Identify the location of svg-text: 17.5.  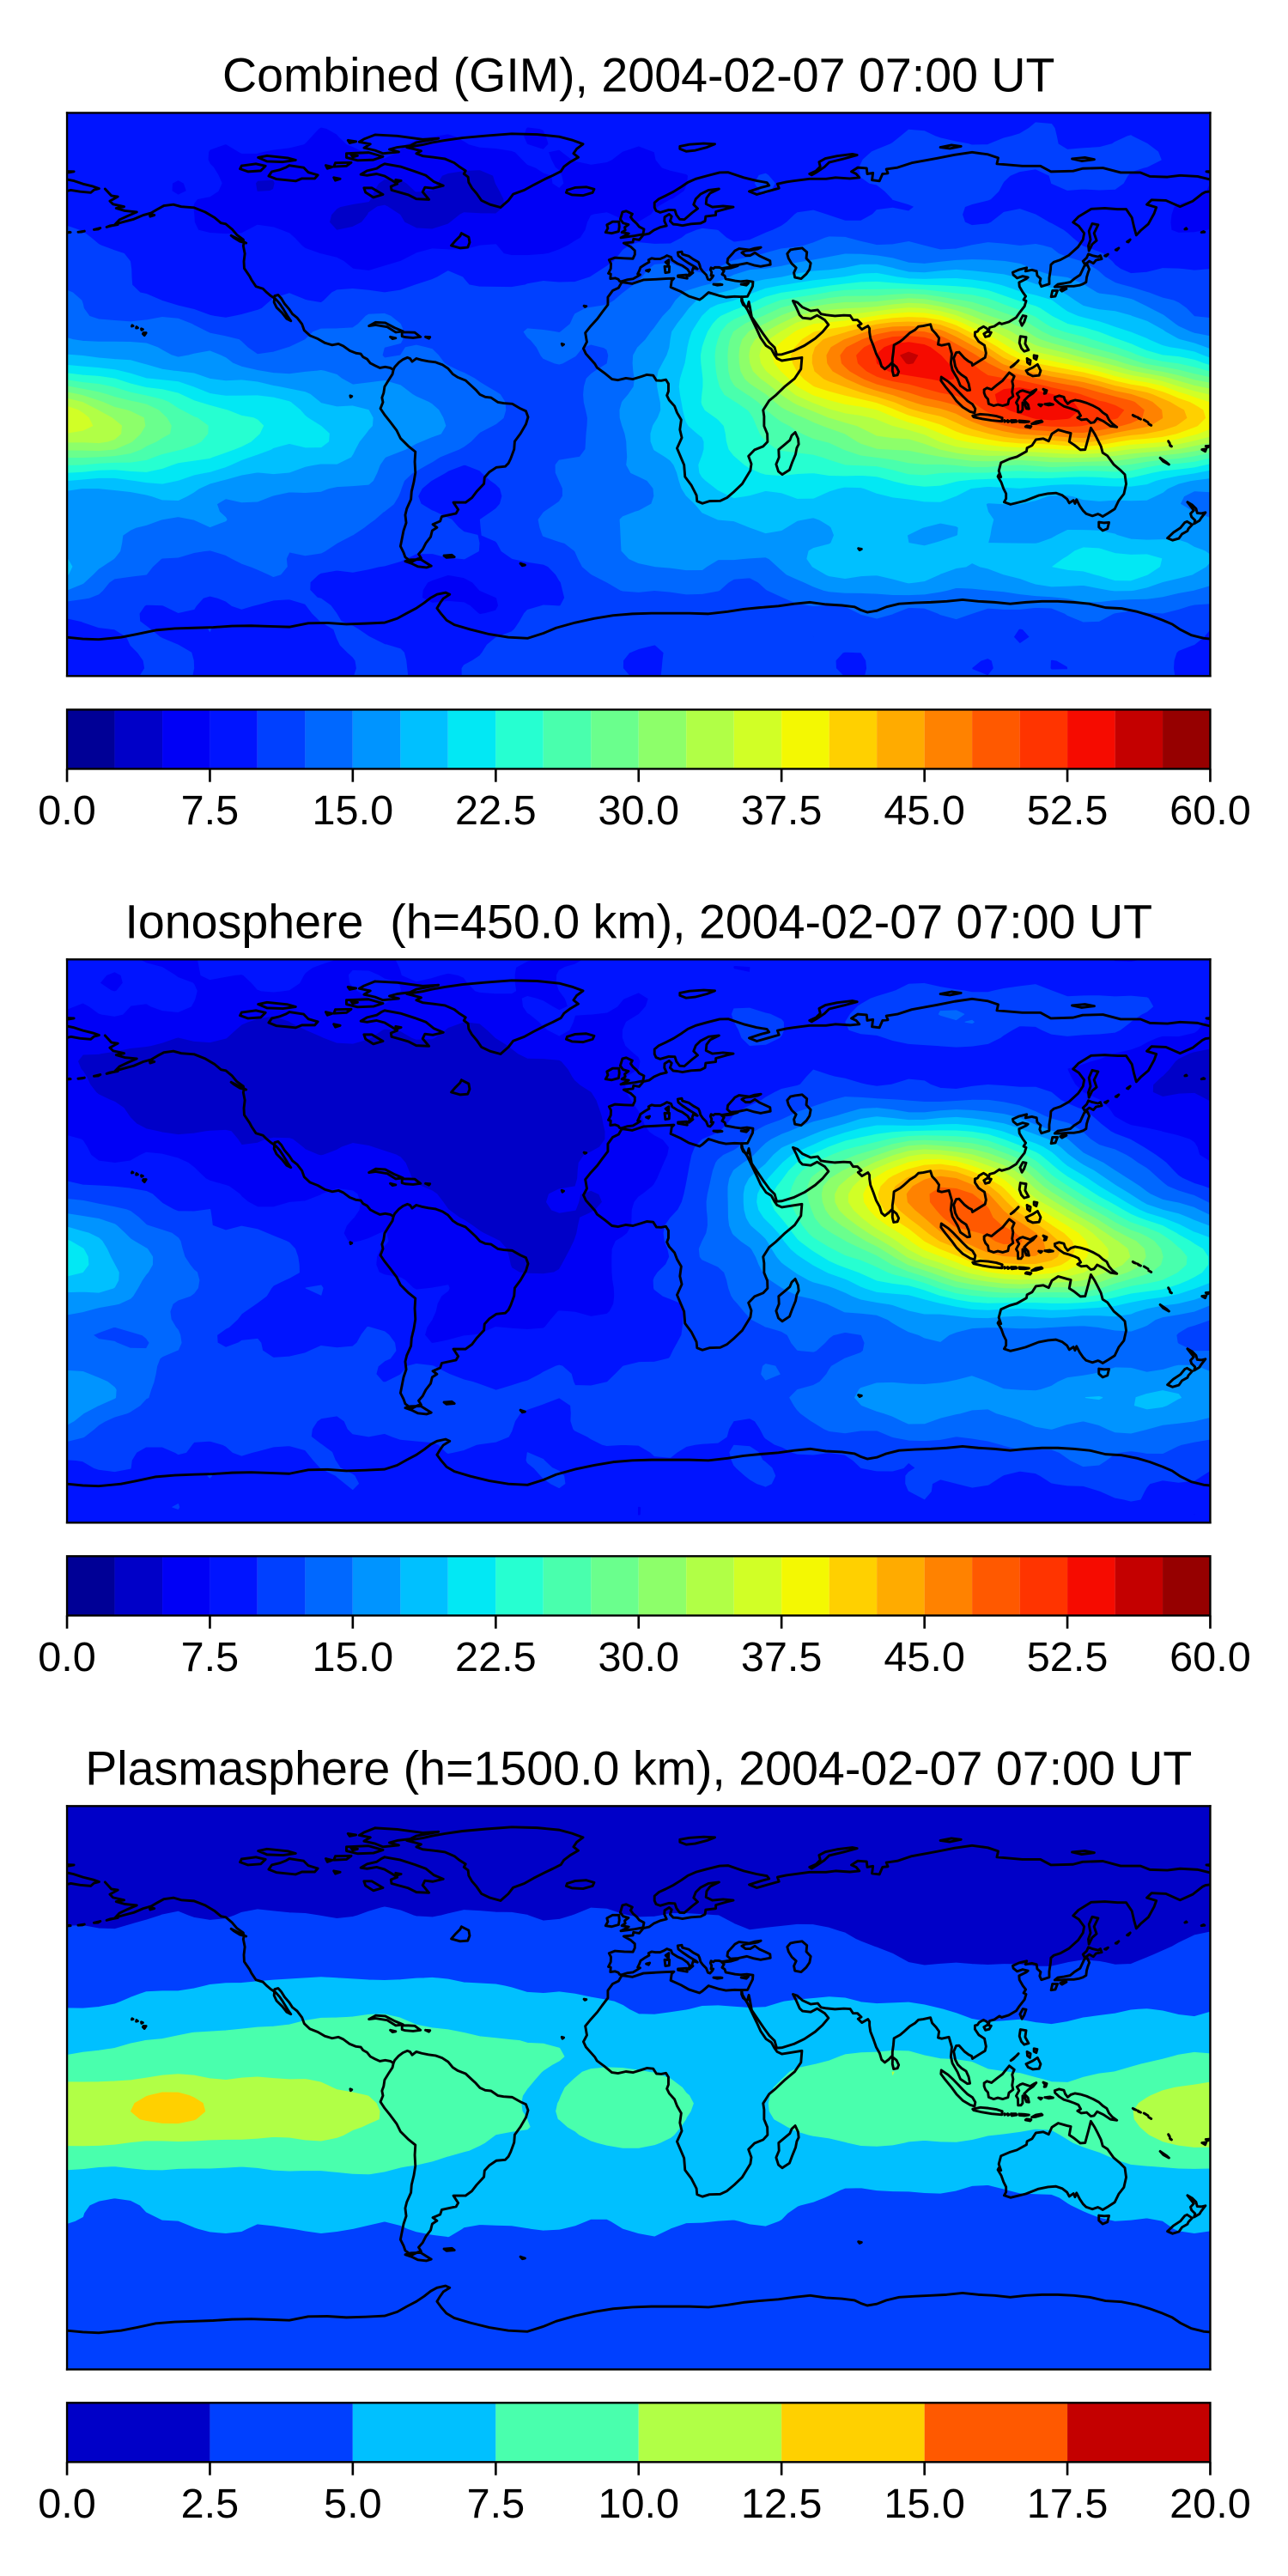
(1068, 2504).